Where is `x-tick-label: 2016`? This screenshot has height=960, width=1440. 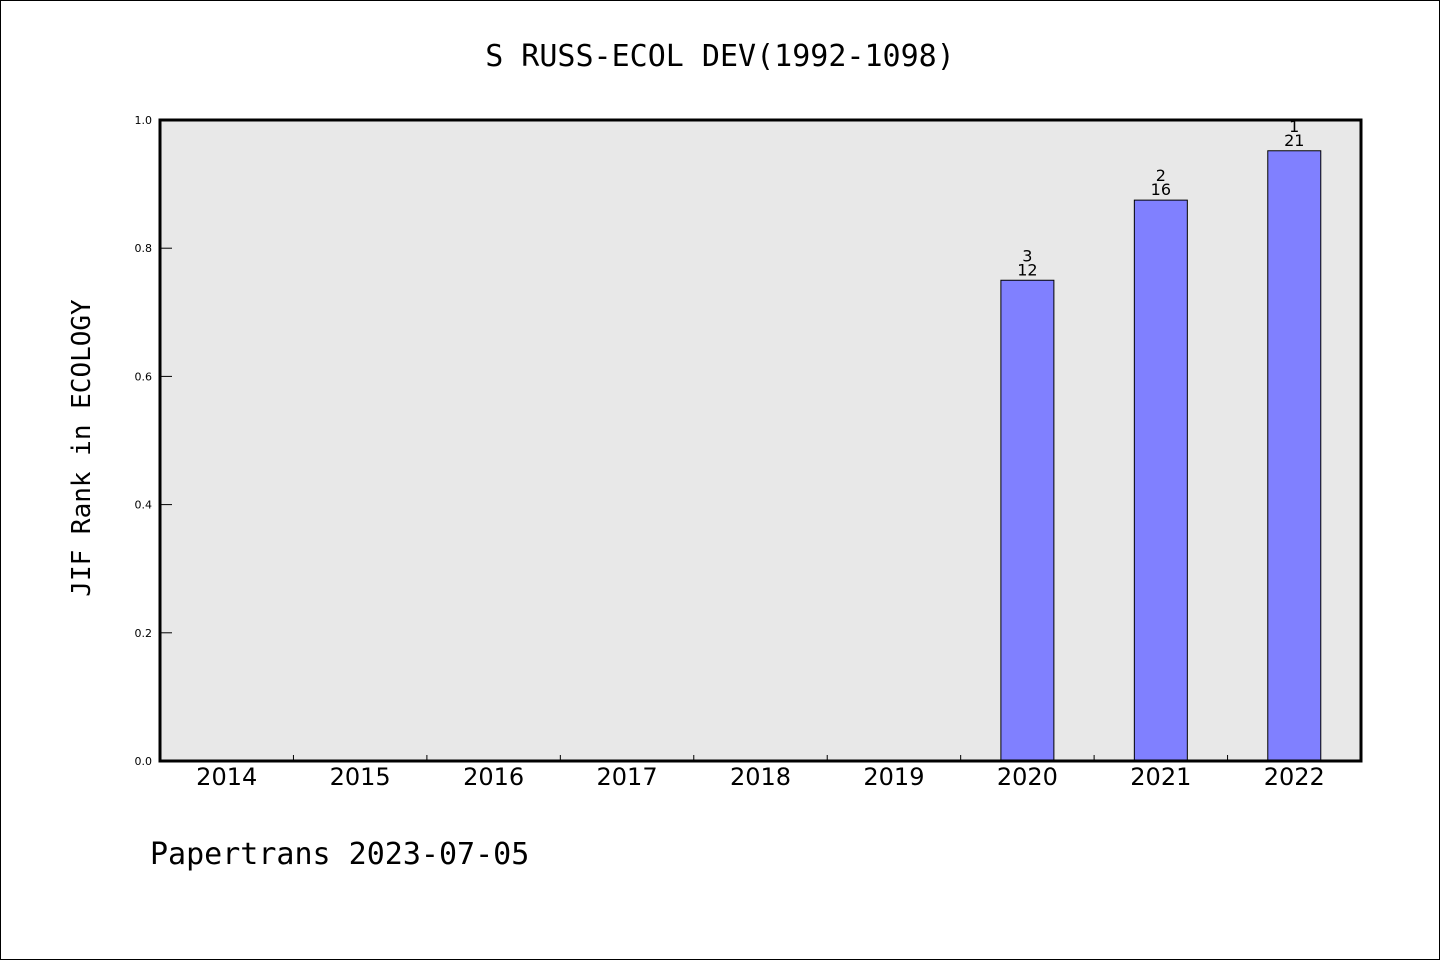
x-tick-label: 2016 is located at coordinates (493, 777).